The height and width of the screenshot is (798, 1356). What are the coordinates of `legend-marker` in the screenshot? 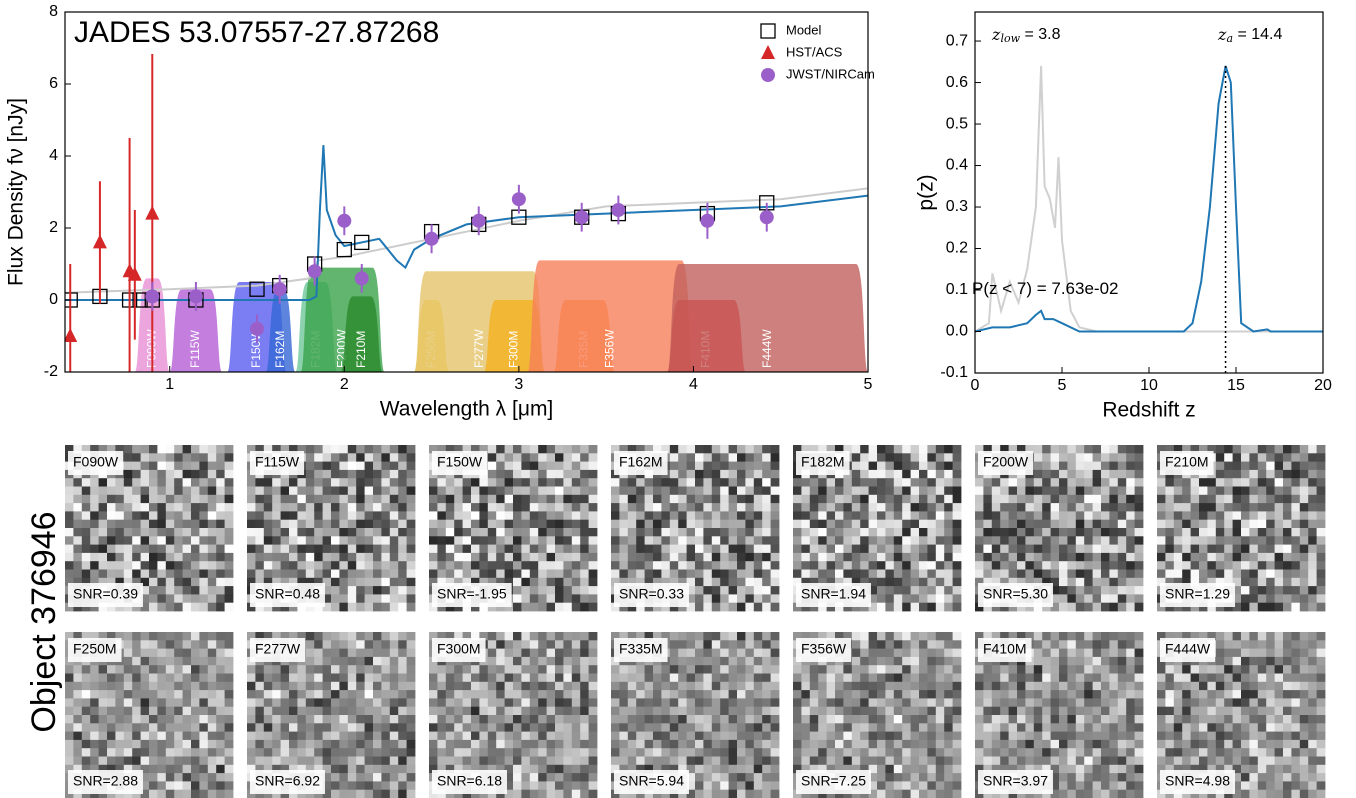 It's located at (768, 75).